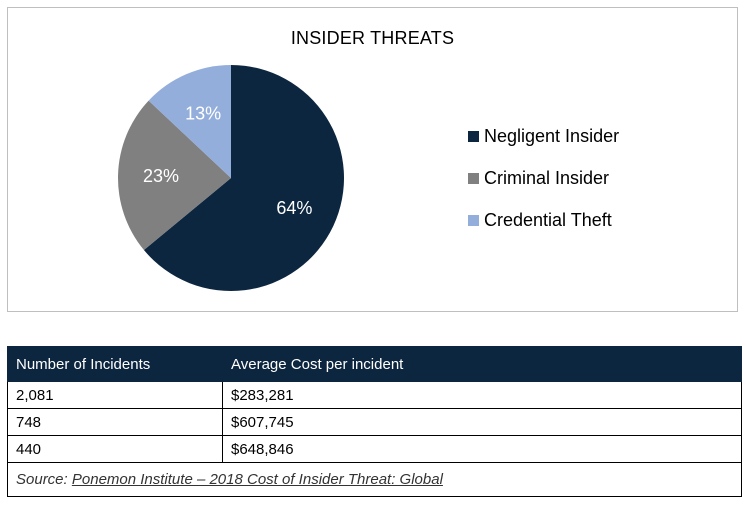  Describe the element at coordinates (115, 395) in the screenshot. I see `table-cell: 2,081` at that location.